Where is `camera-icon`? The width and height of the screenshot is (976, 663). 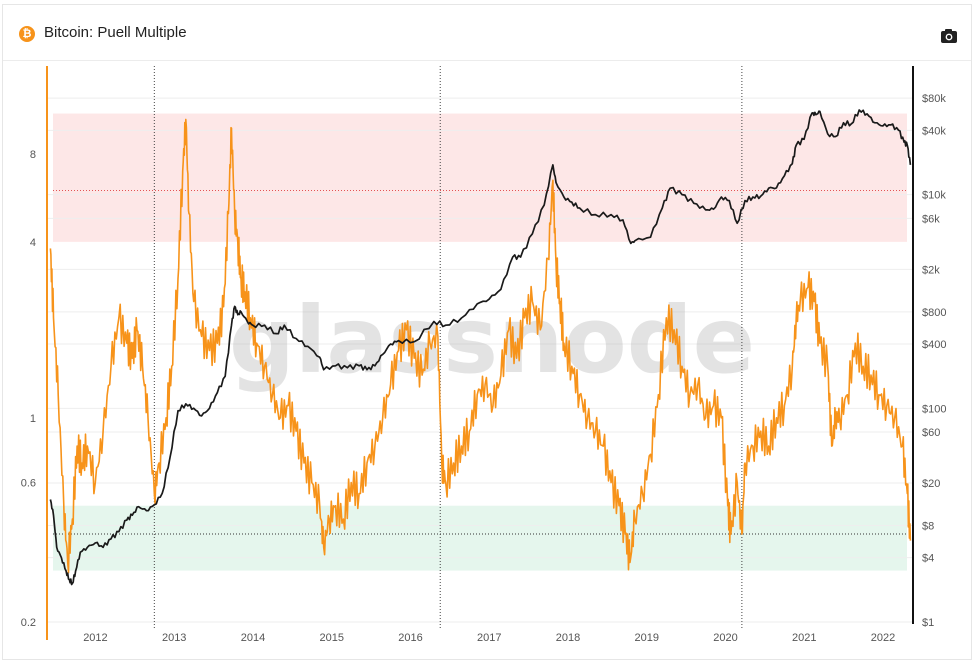 camera-icon is located at coordinates (949, 36).